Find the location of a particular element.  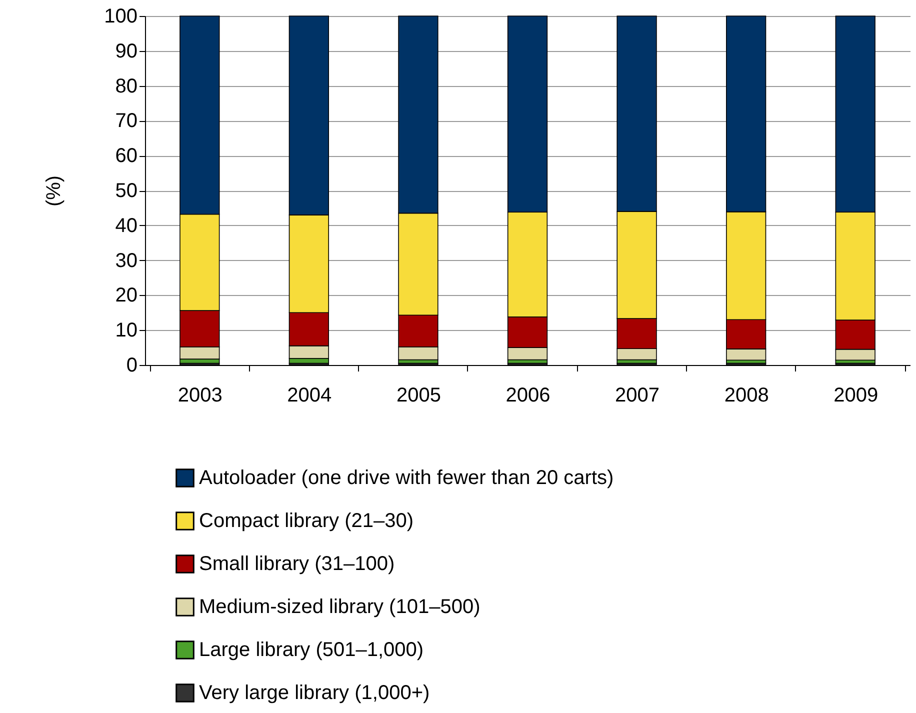

y-tick-label: 20 is located at coordinates (126, 295).